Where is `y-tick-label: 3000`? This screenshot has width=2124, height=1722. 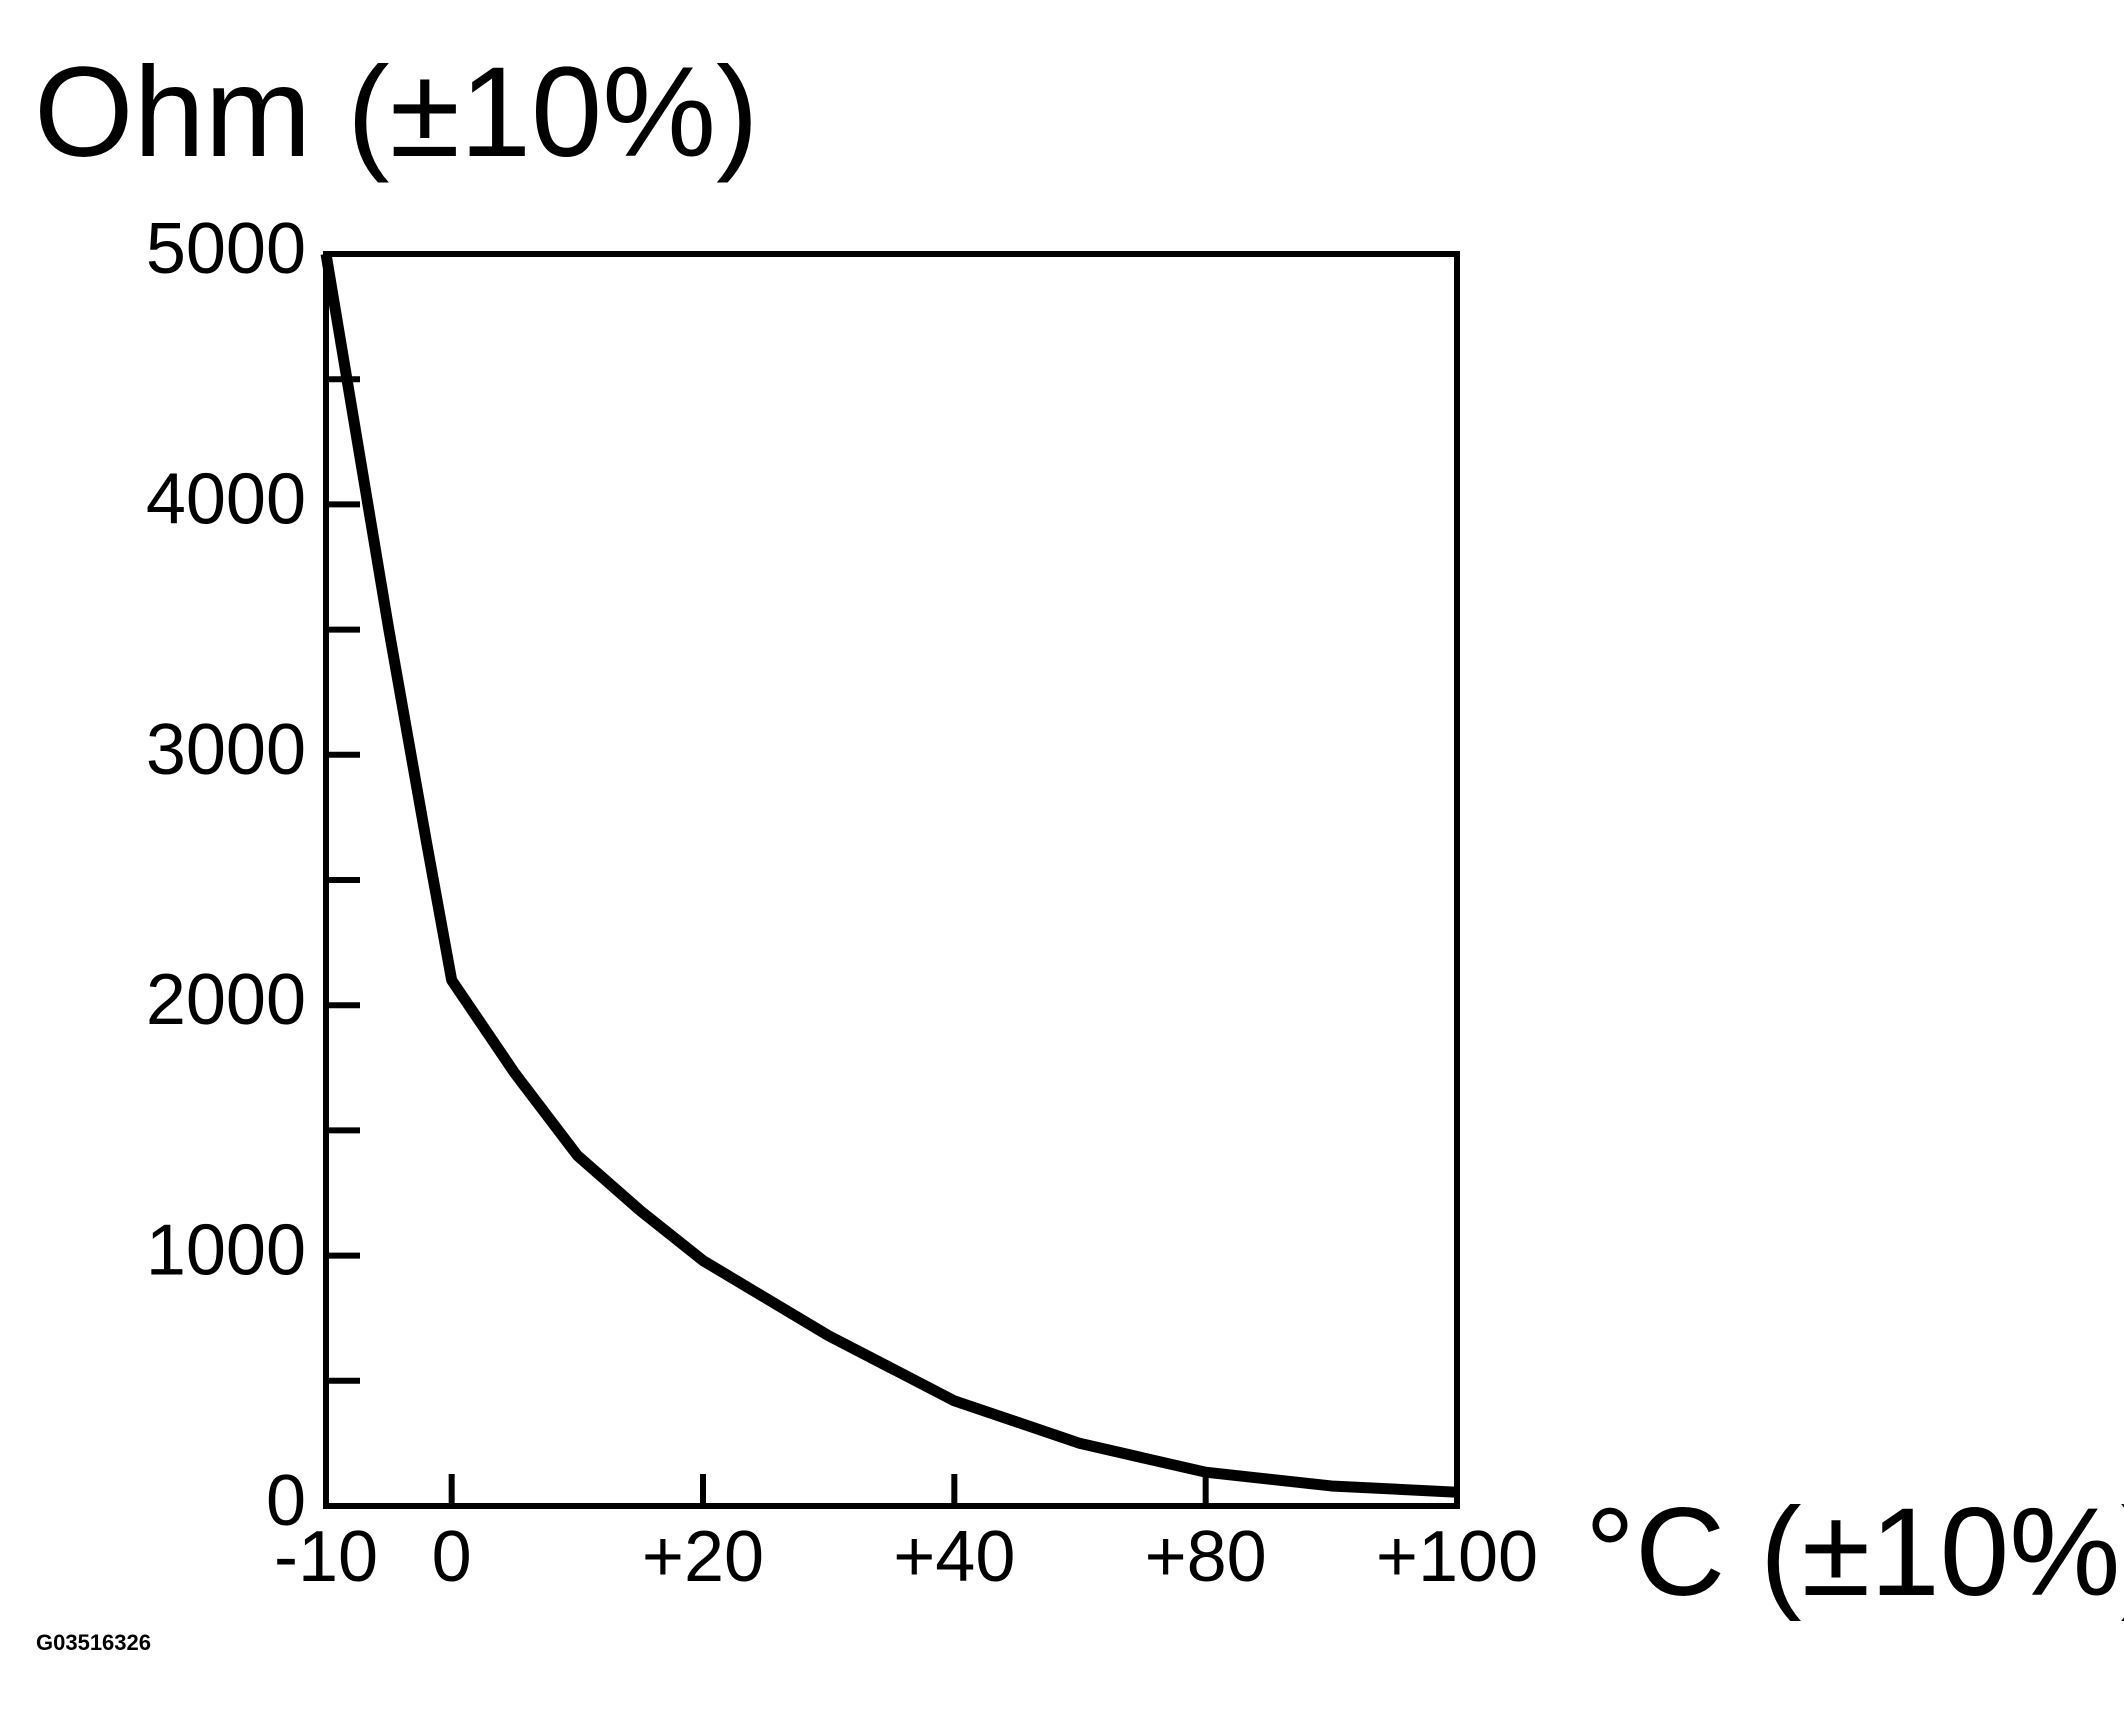
y-tick-label: 3000 is located at coordinates (226, 750).